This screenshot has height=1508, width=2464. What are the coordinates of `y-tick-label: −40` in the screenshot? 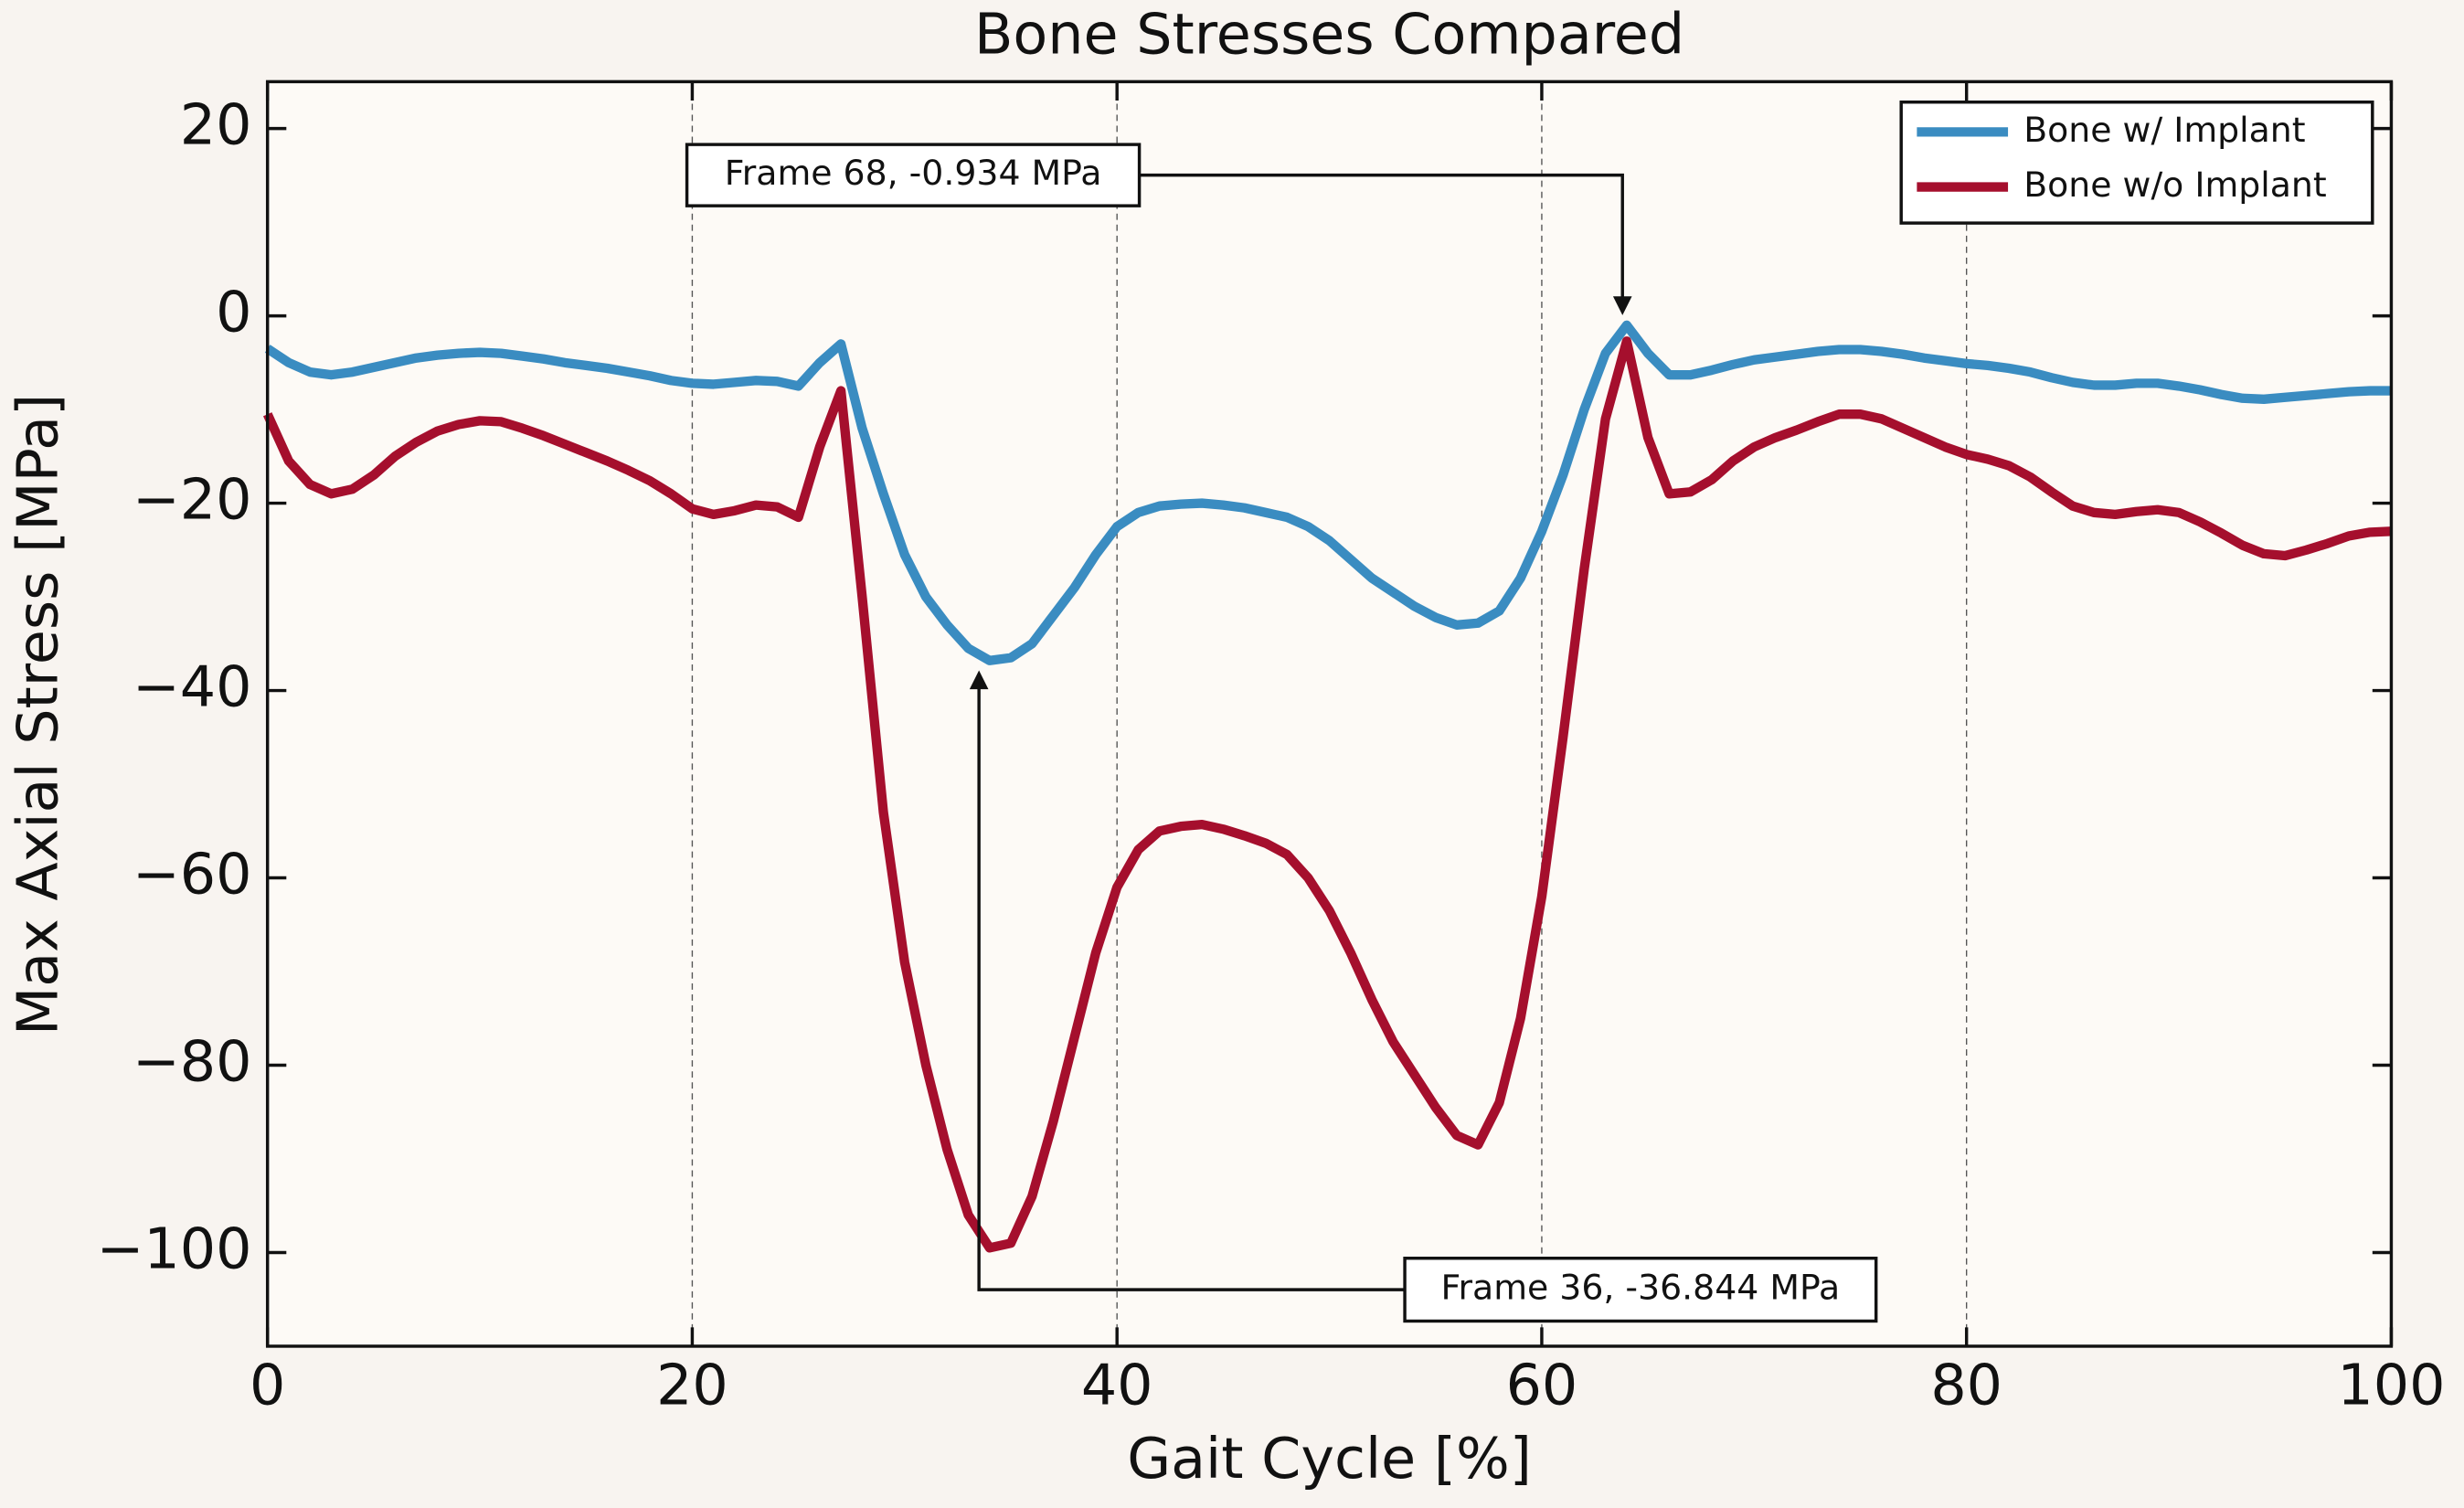 It's located at (192, 687).